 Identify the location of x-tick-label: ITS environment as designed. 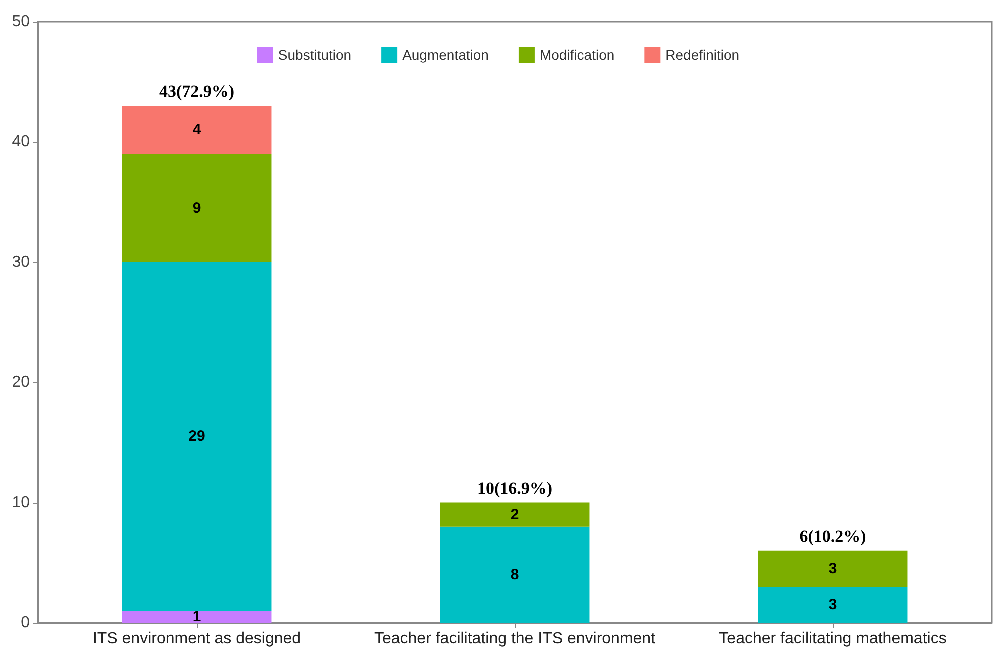
(197, 639).